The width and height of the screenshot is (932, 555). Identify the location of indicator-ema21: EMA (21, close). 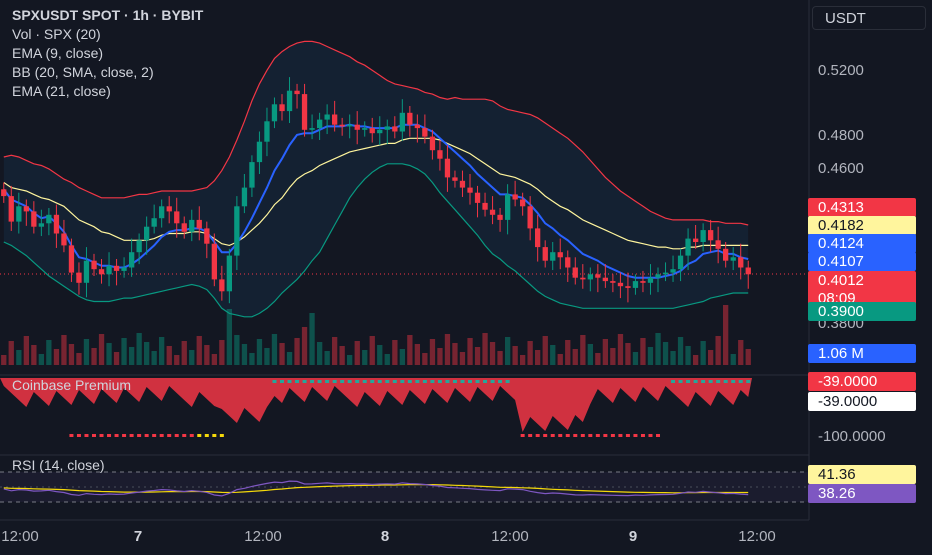
(61, 91).